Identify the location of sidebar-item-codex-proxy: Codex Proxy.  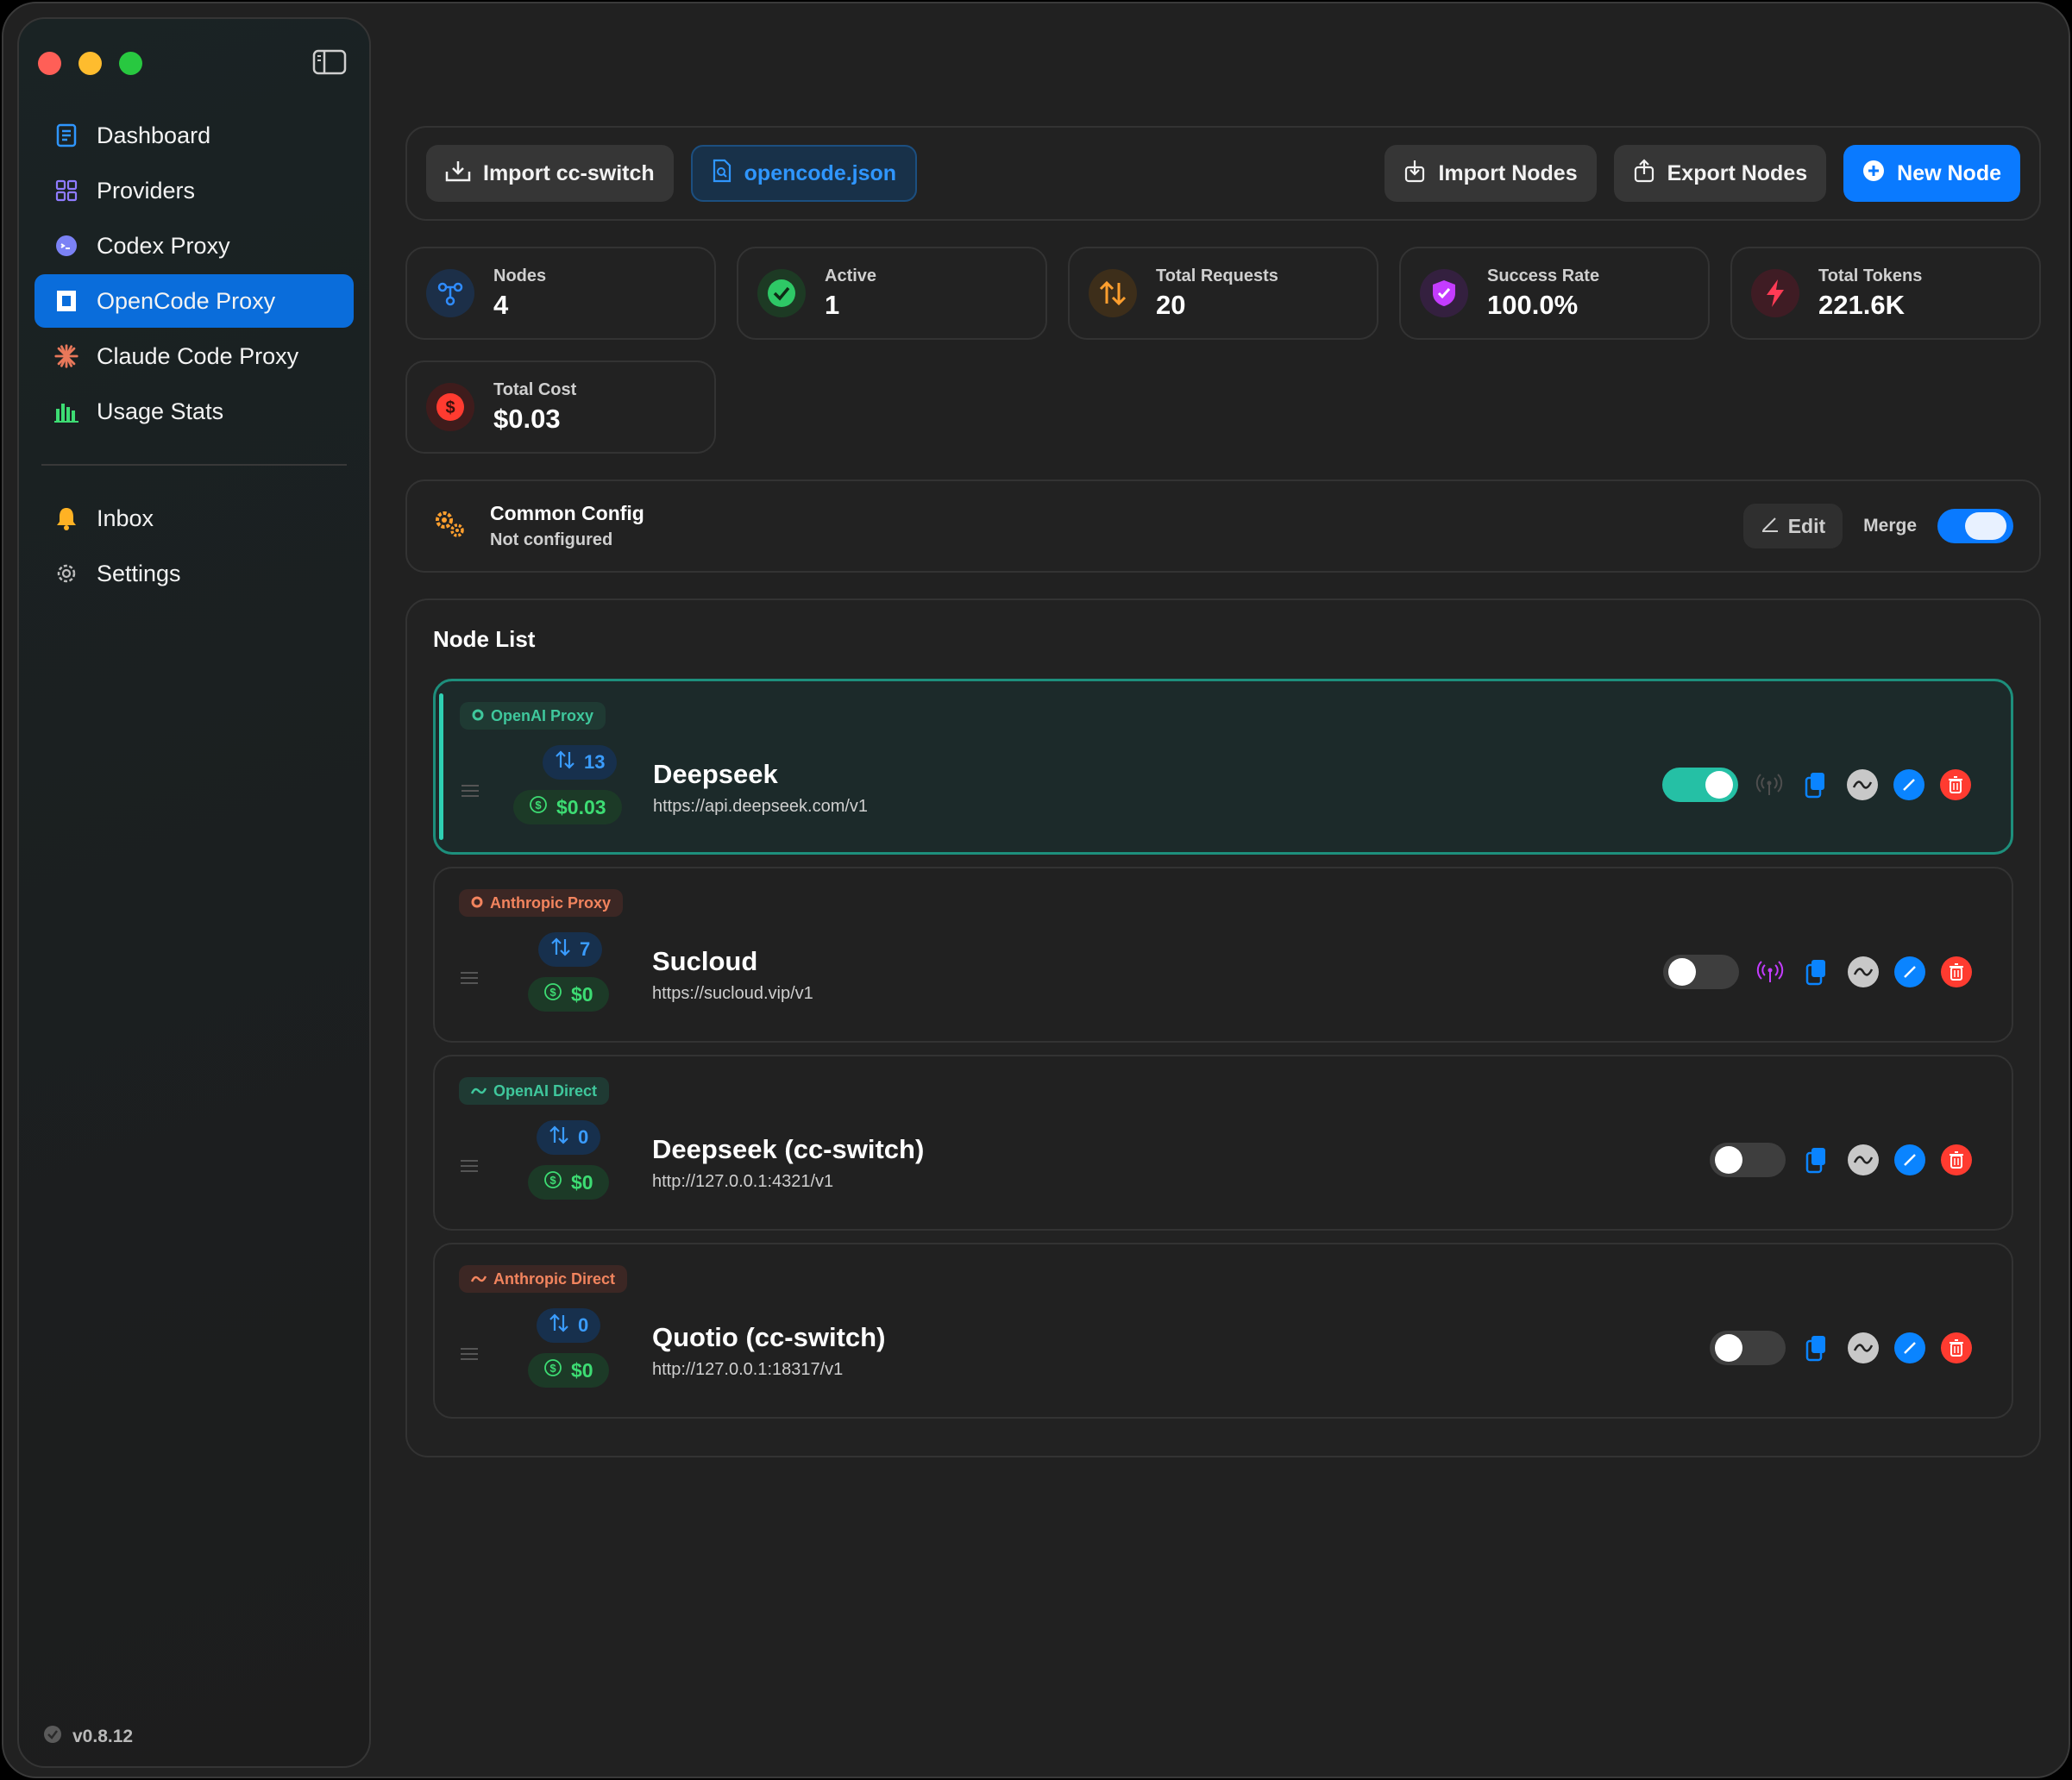
(194, 246).